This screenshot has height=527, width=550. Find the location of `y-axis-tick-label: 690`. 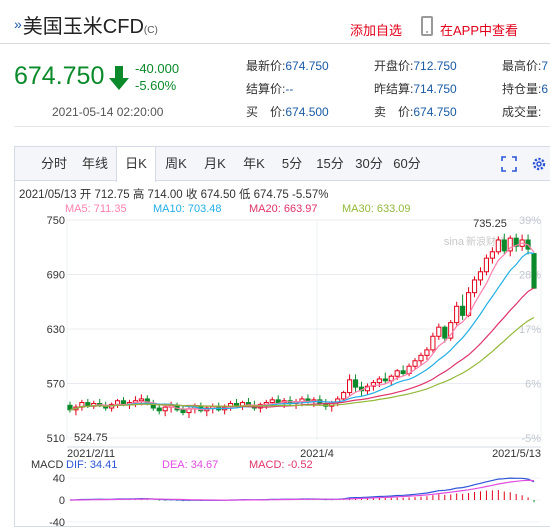

y-axis-tick-label: 690 is located at coordinates (56, 276).